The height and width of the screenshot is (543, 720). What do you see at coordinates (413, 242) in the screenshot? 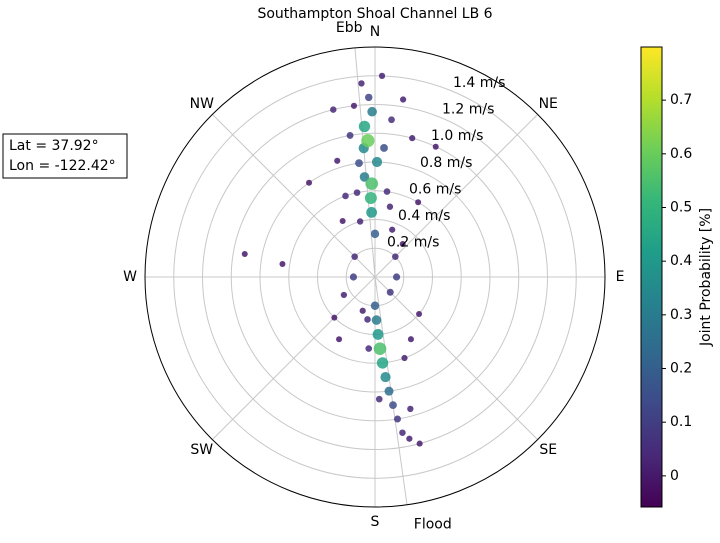
I see `radial-tick-label: 0.2 m/s` at bounding box center [413, 242].